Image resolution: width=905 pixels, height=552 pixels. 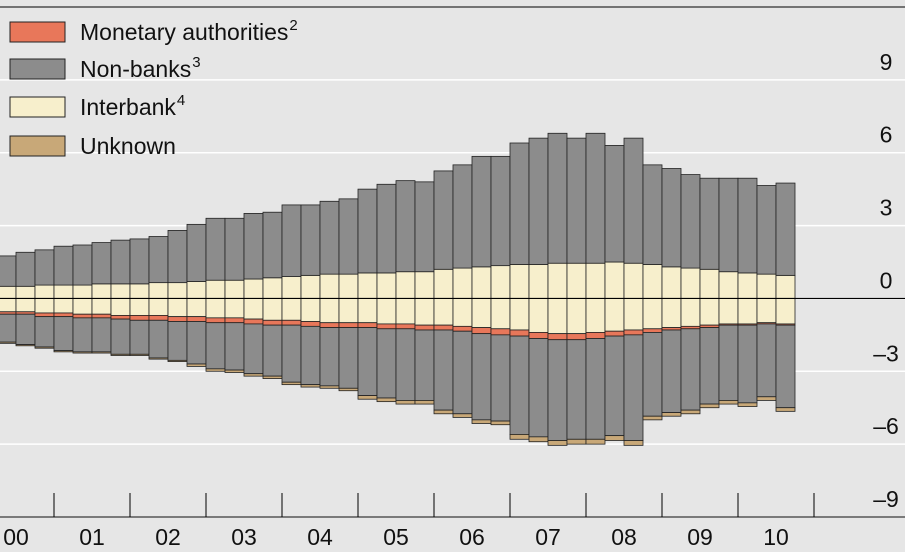 What do you see at coordinates (396, 537) in the screenshot?
I see `x-tick-label: 05` at bounding box center [396, 537].